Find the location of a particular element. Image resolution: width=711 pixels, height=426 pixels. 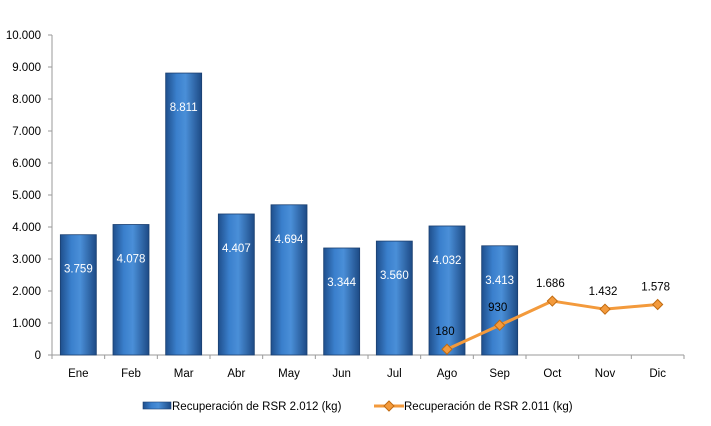

x-tick-label: Mar is located at coordinates (184, 374).